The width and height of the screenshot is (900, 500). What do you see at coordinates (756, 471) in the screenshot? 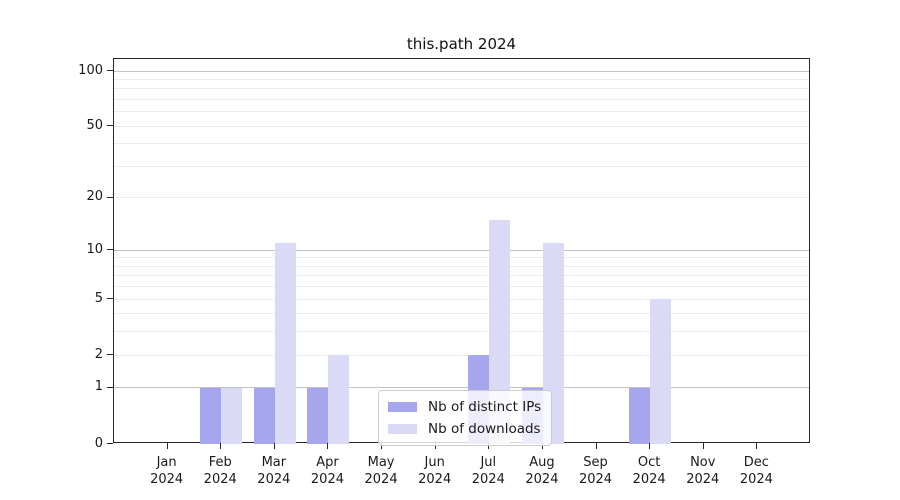
I see `x-axis-tick-label: Dec 2024` at bounding box center [756, 471].